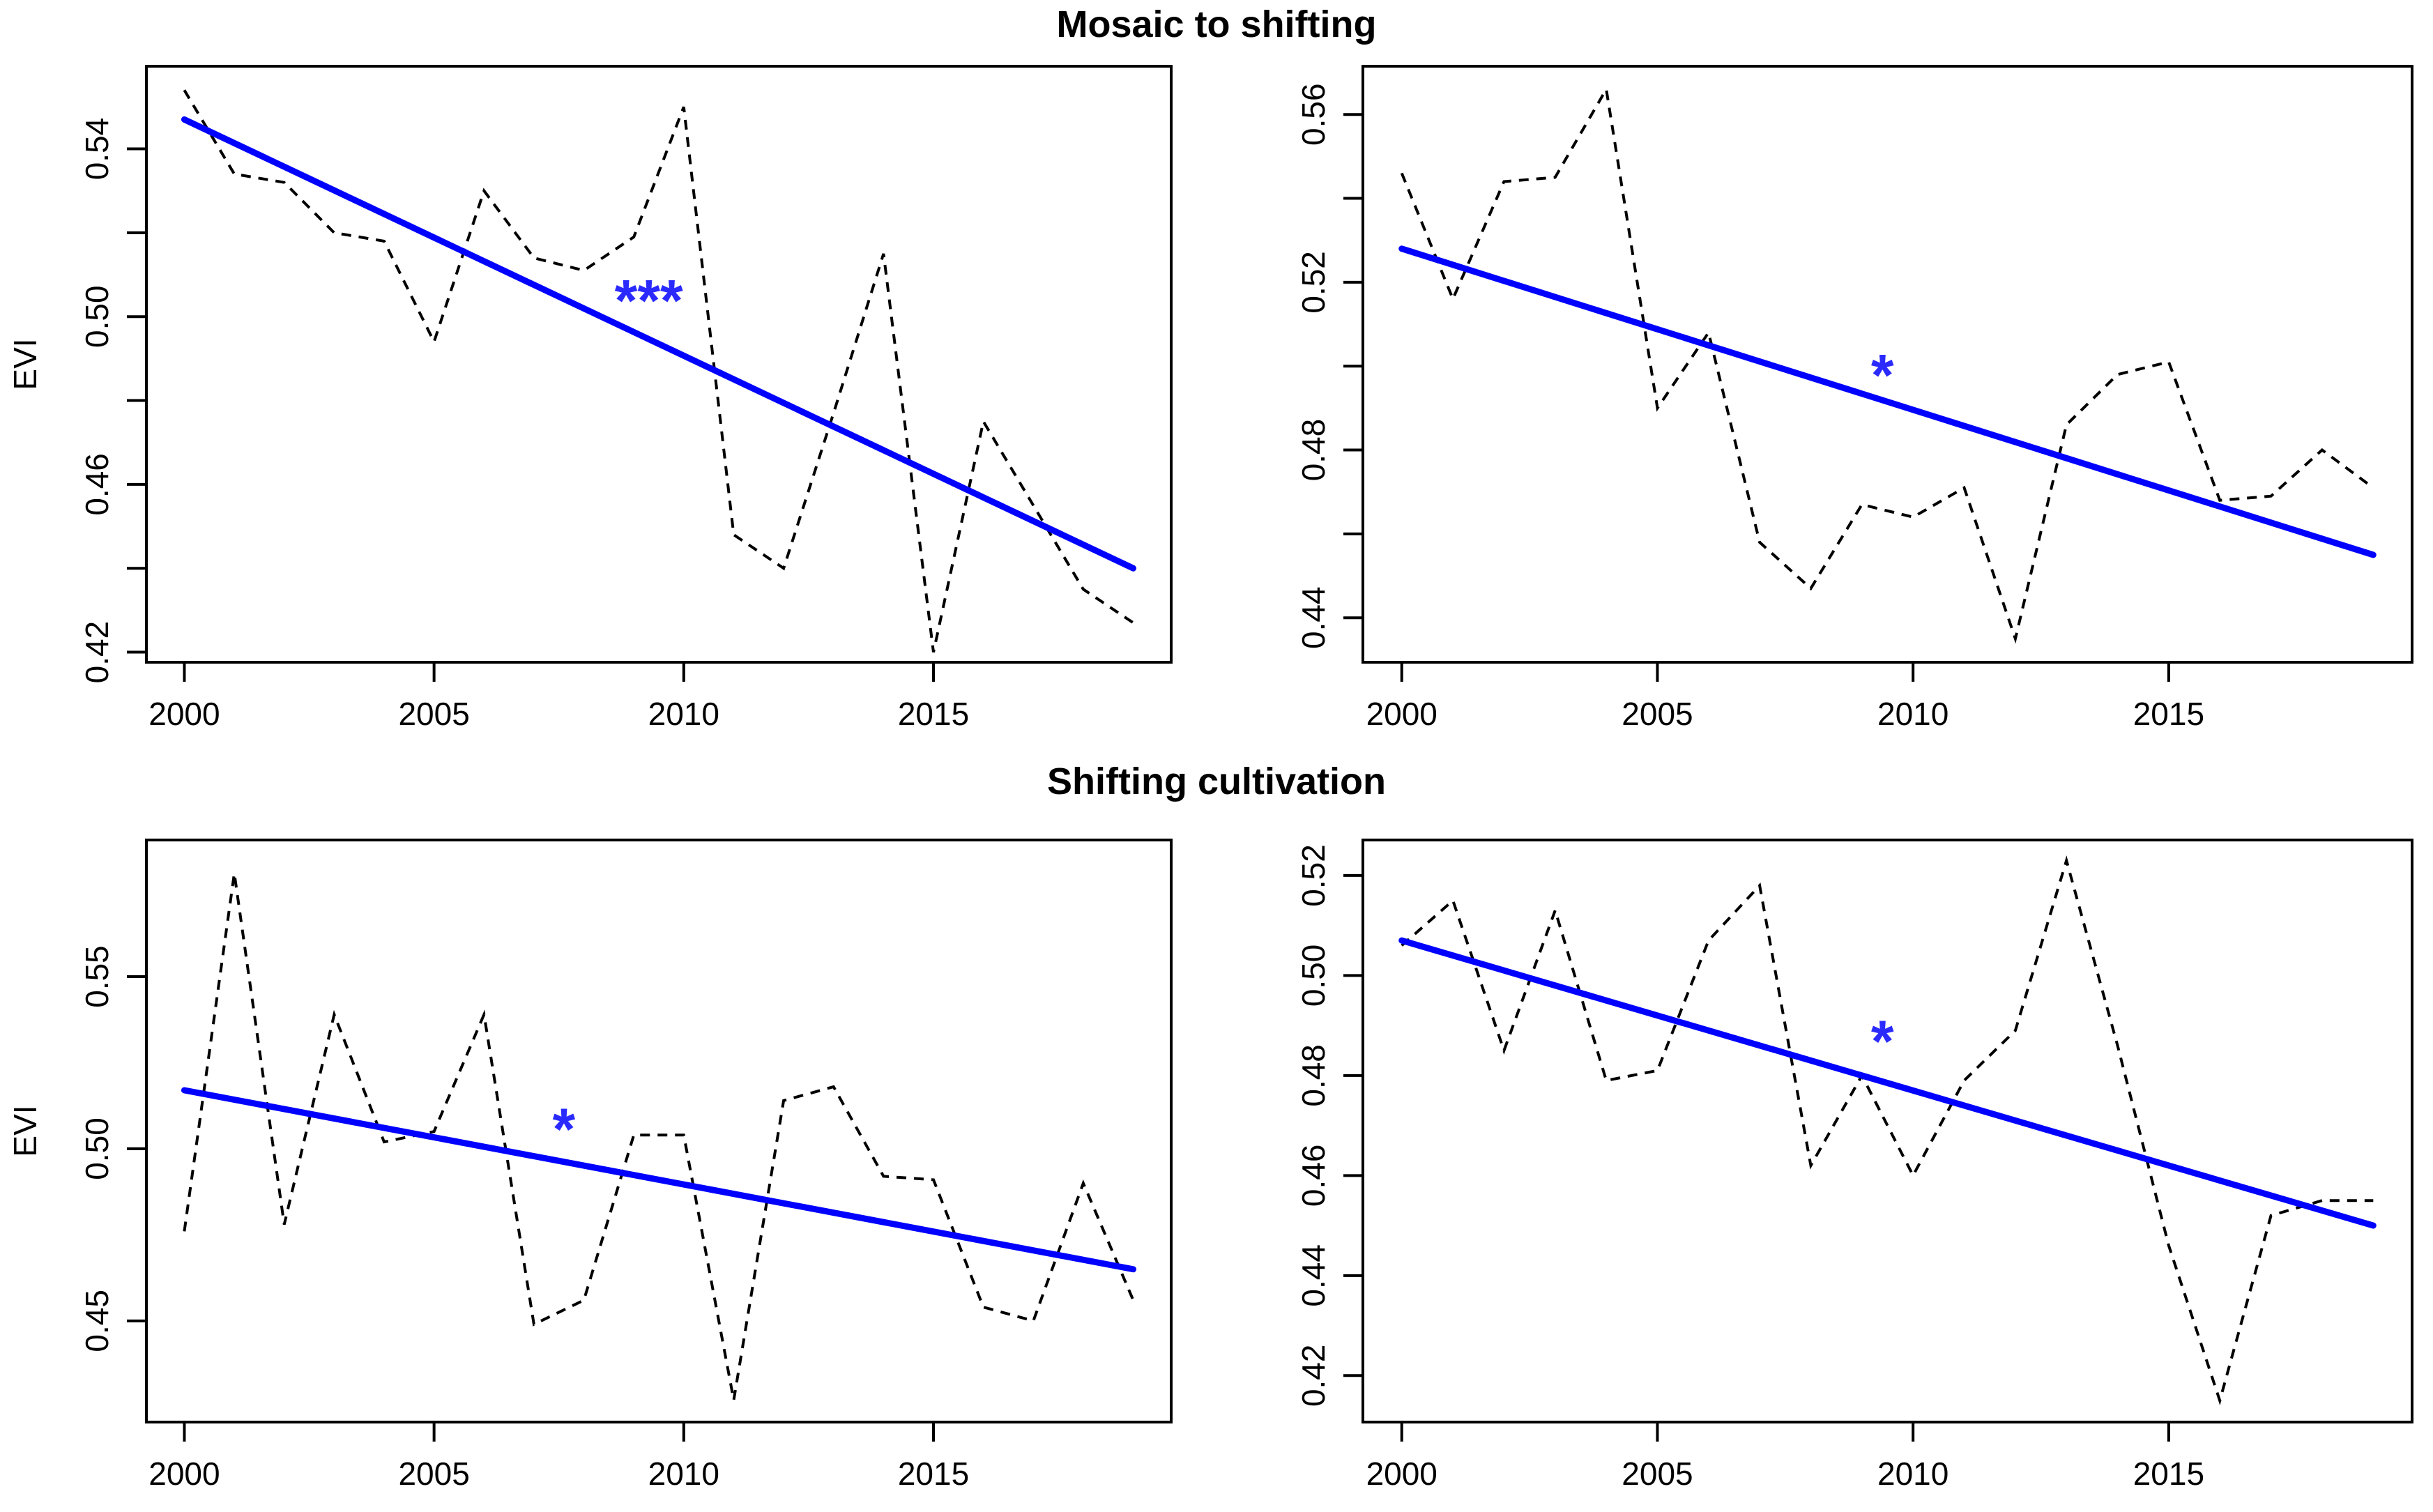  What do you see at coordinates (97, 149) in the screenshot?
I see `y-tick-label: 0.54` at bounding box center [97, 149].